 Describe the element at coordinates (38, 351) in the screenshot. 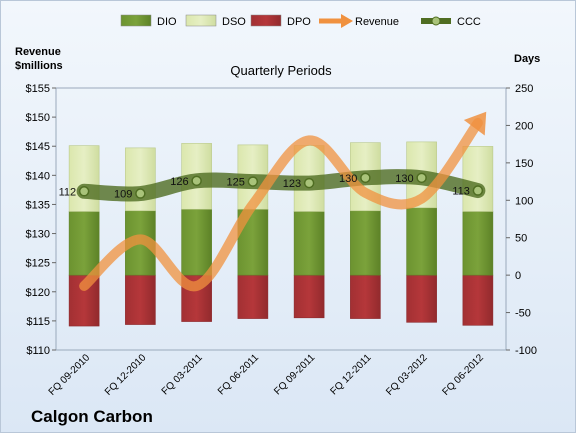

I see `left-axis-tick-label: $110` at that location.